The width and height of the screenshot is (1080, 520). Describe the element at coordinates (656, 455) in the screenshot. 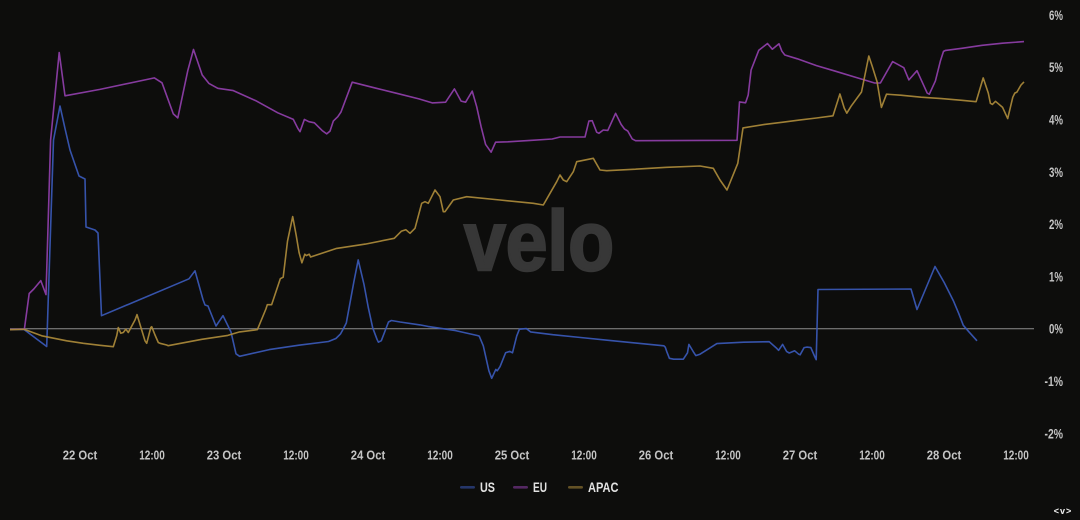

I see `svg-text: 26 Oct` at that location.